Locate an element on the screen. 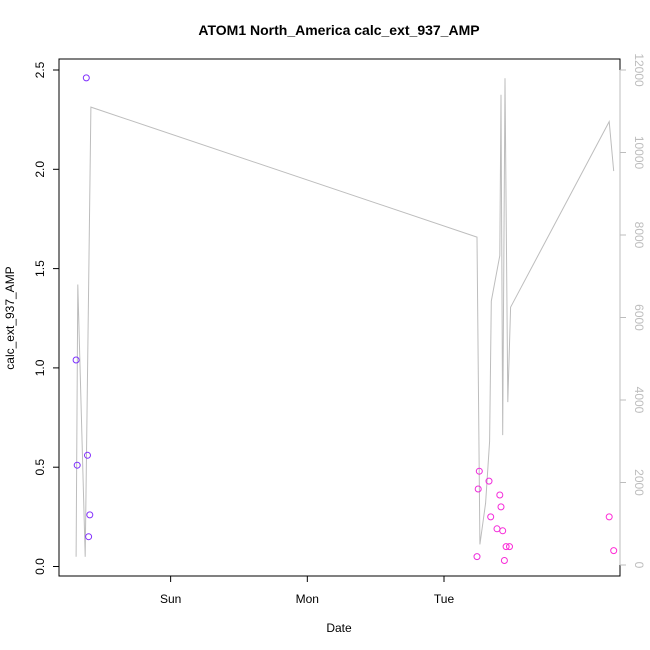 The image size is (650, 650). right-axis: 0 2000 4000 6000 8000 10000 12000 is located at coordinates (632, 311).